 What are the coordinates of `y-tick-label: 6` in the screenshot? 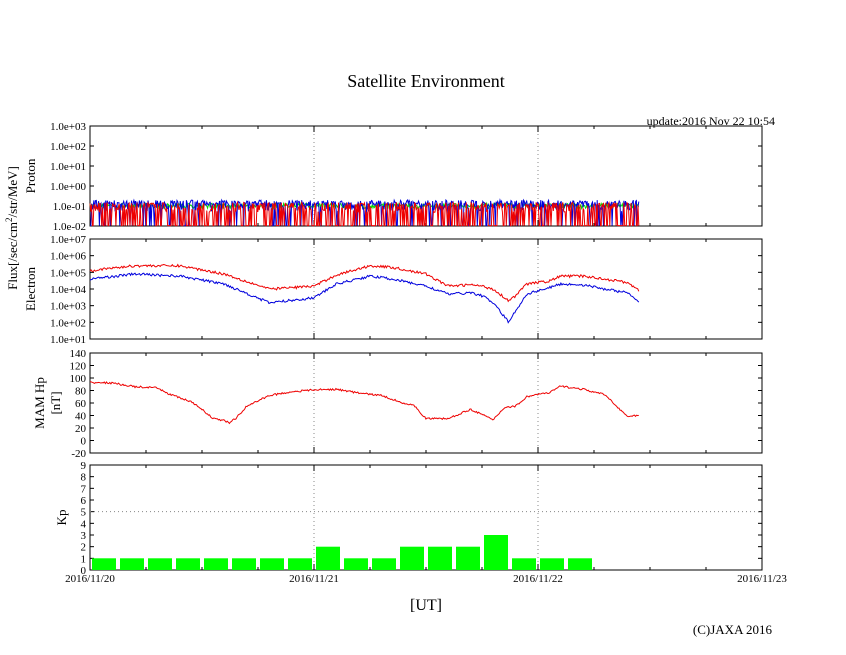 It's located at (84, 501).